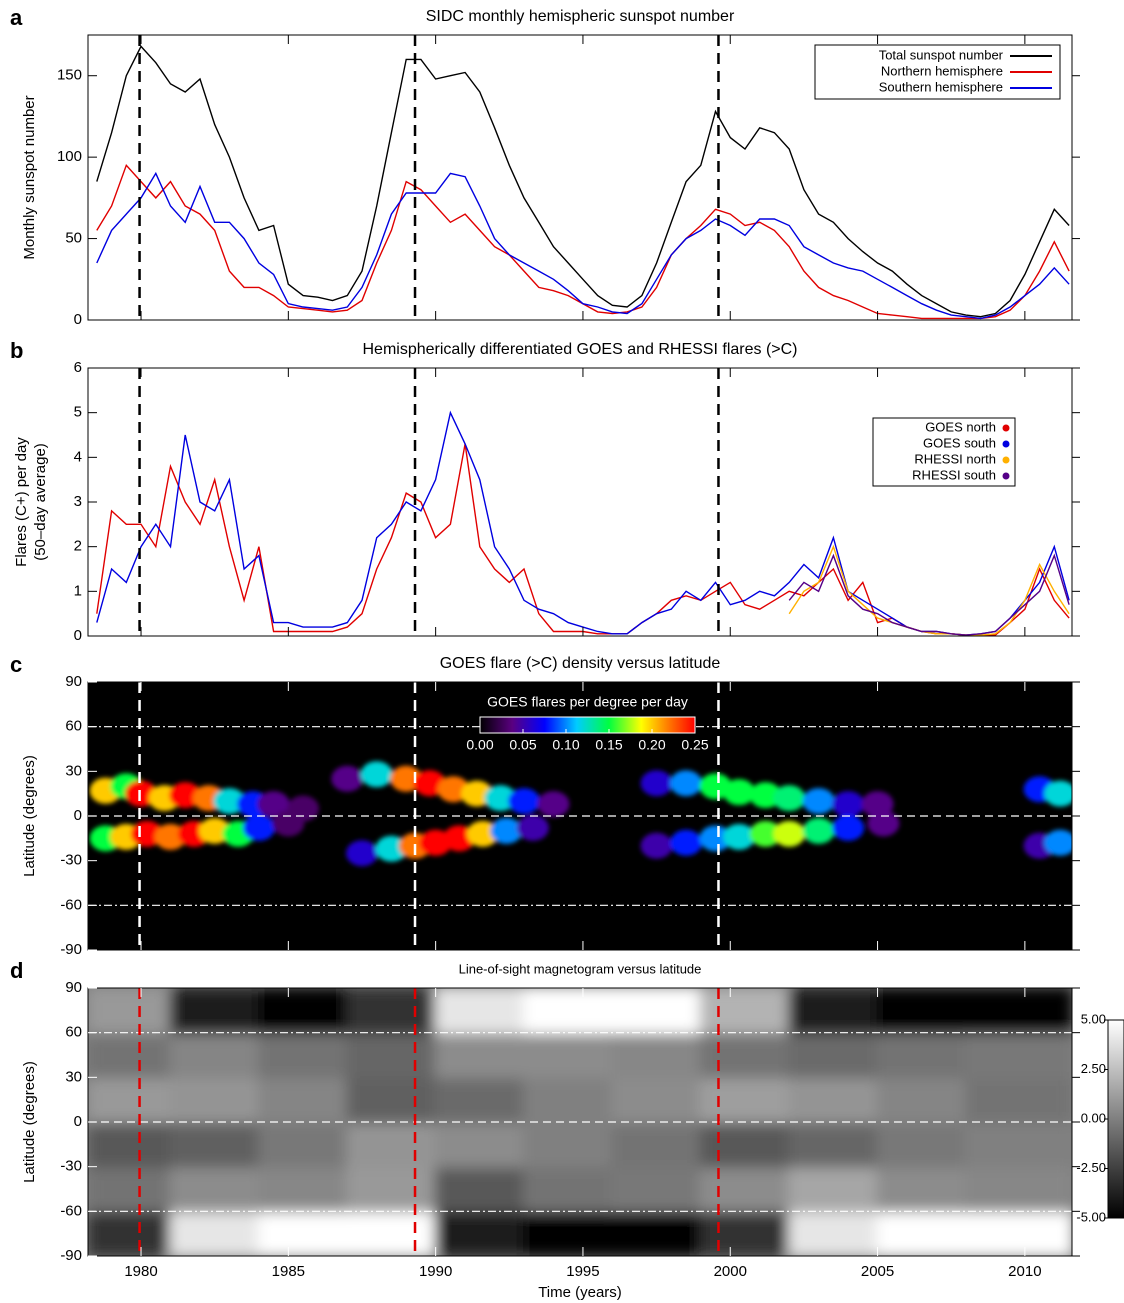 This screenshot has height=1303, width=1124. I want to click on colorbar-tick-label: 0.25, so click(694, 745).